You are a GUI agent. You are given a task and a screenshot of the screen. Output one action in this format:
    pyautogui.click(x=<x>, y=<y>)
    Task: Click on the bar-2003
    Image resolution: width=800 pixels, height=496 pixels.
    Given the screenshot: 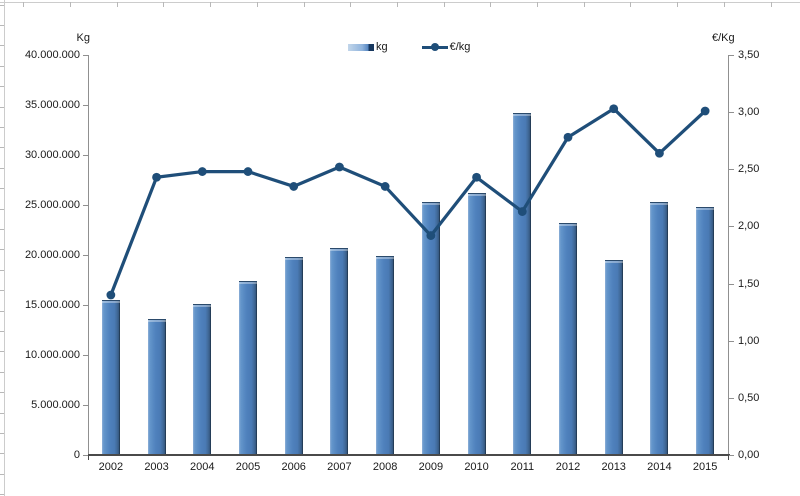 What is the action you would take?
    pyautogui.click(x=156, y=386)
    